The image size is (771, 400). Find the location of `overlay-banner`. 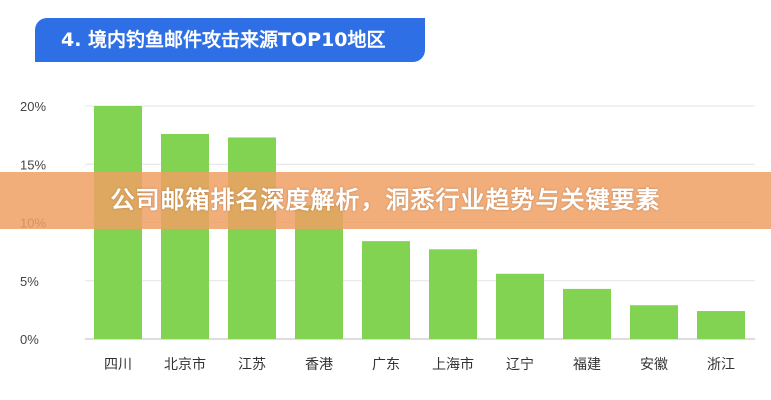

overlay-banner is located at coordinates (385, 200).